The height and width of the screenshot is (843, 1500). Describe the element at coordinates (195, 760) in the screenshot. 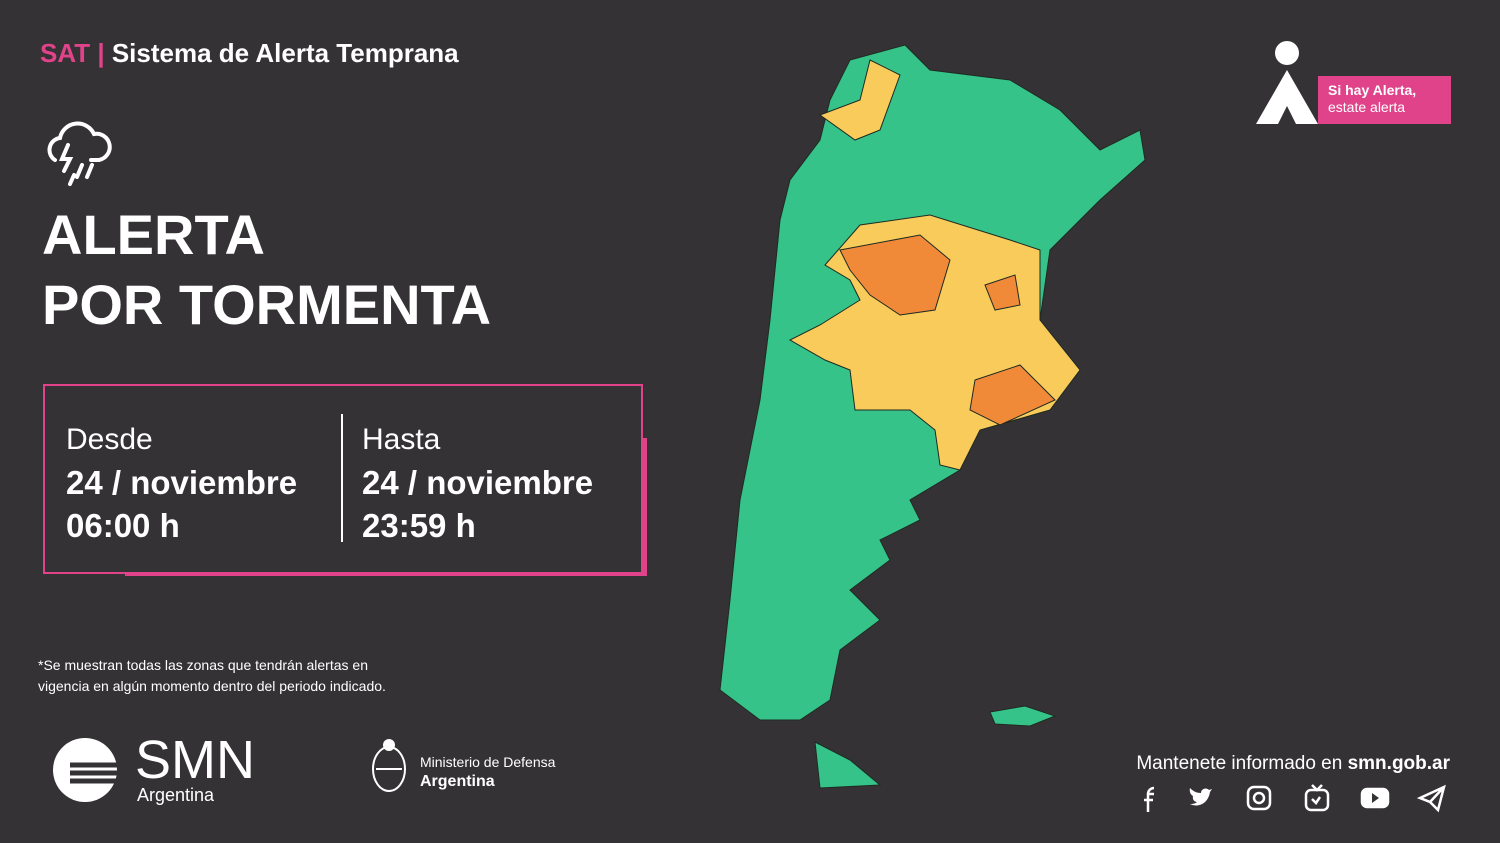

I see `smn: SMN` at that location.